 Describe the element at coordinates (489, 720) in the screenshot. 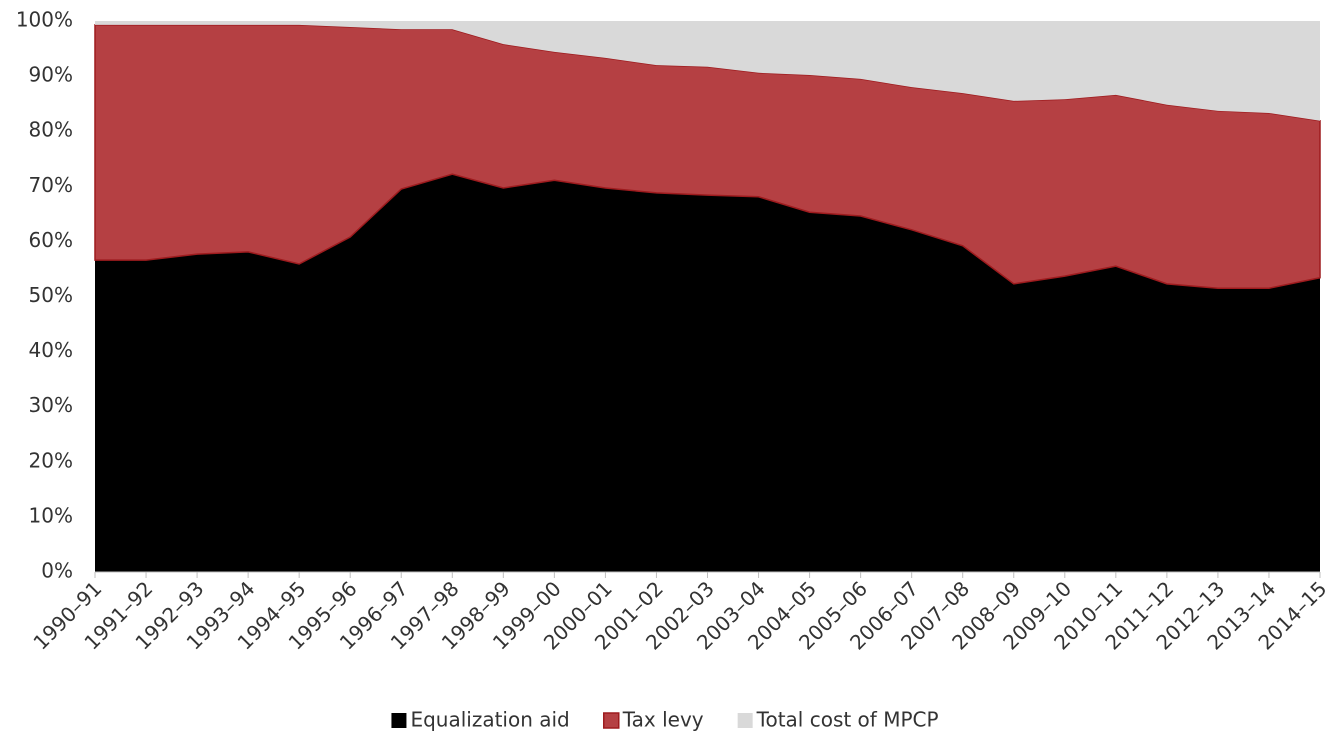

I see `legend-label: Equalization aid` at that location.